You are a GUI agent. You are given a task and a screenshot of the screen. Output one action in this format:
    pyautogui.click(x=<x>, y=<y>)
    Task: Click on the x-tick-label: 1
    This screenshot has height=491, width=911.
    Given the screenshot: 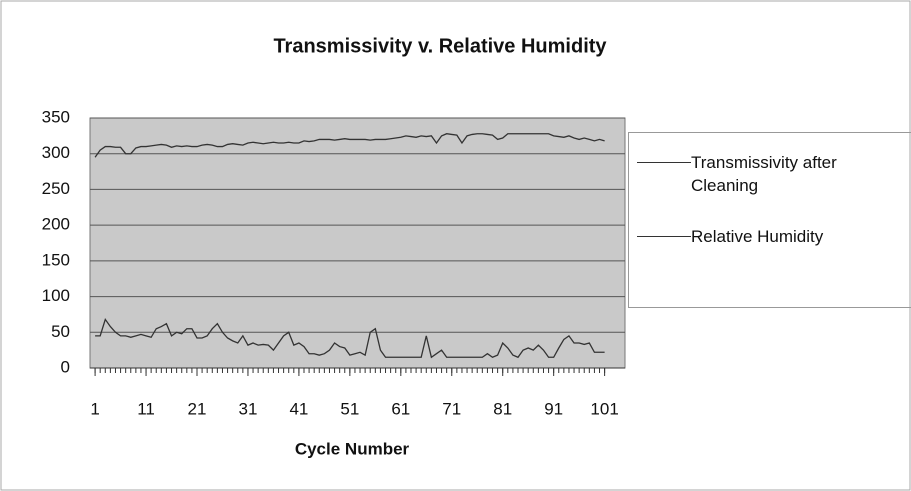 What is the action you would take?
    pyautogui.click(x=94, y=408)
    